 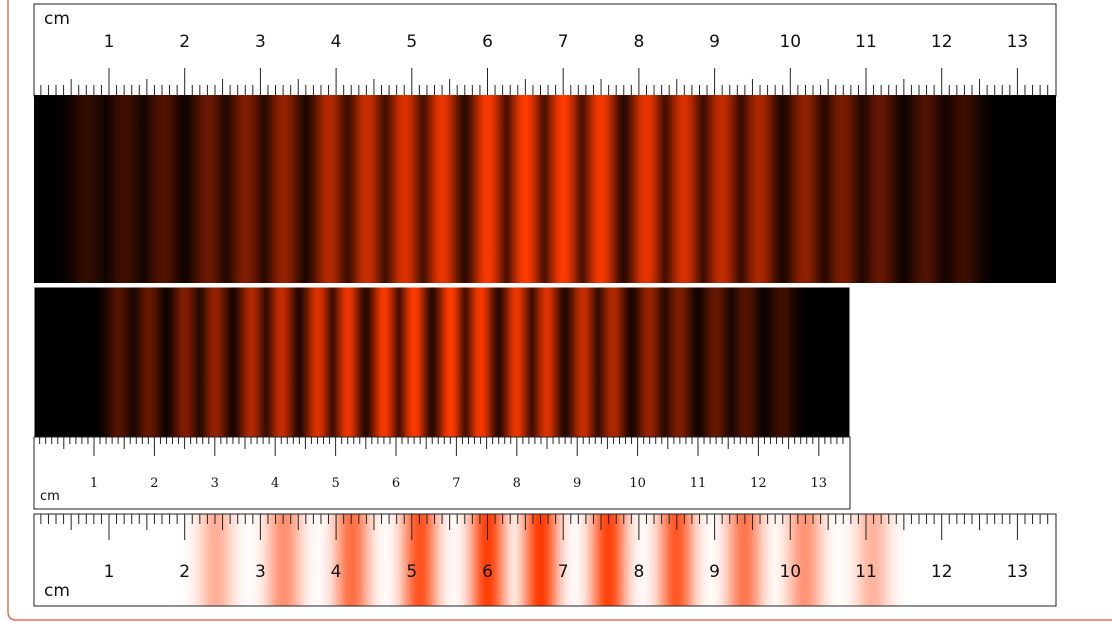 I want to click on overlay-ruler-number: 6, so click(x=487, y=572).